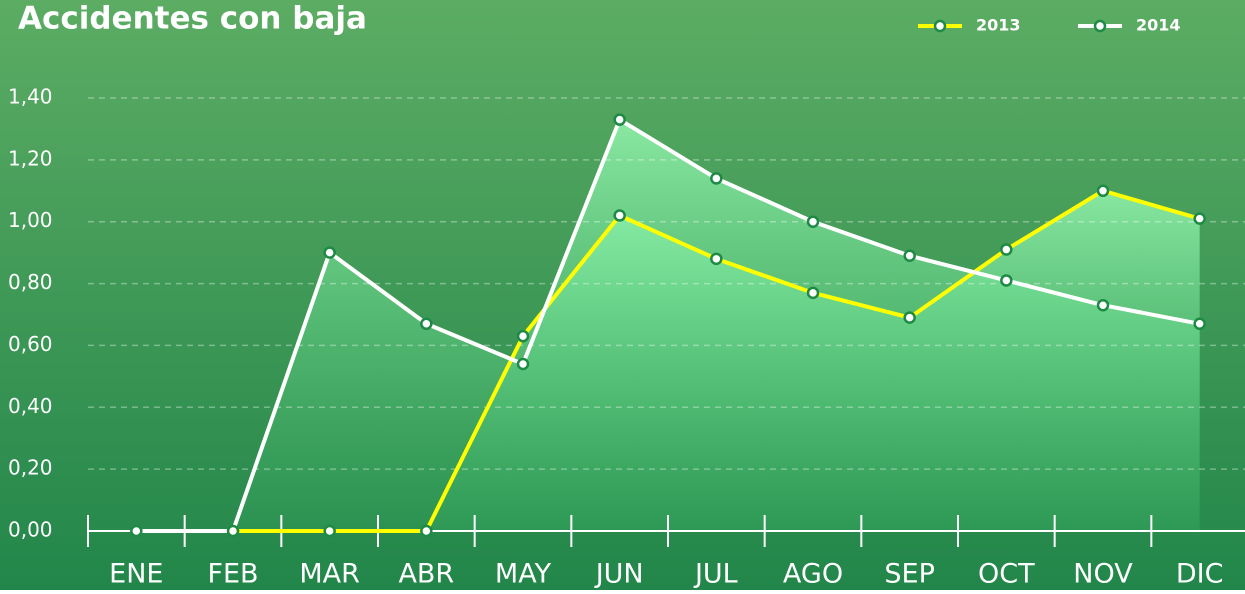  I want to click on y-tick-label: 0,20, so click(30, 468).